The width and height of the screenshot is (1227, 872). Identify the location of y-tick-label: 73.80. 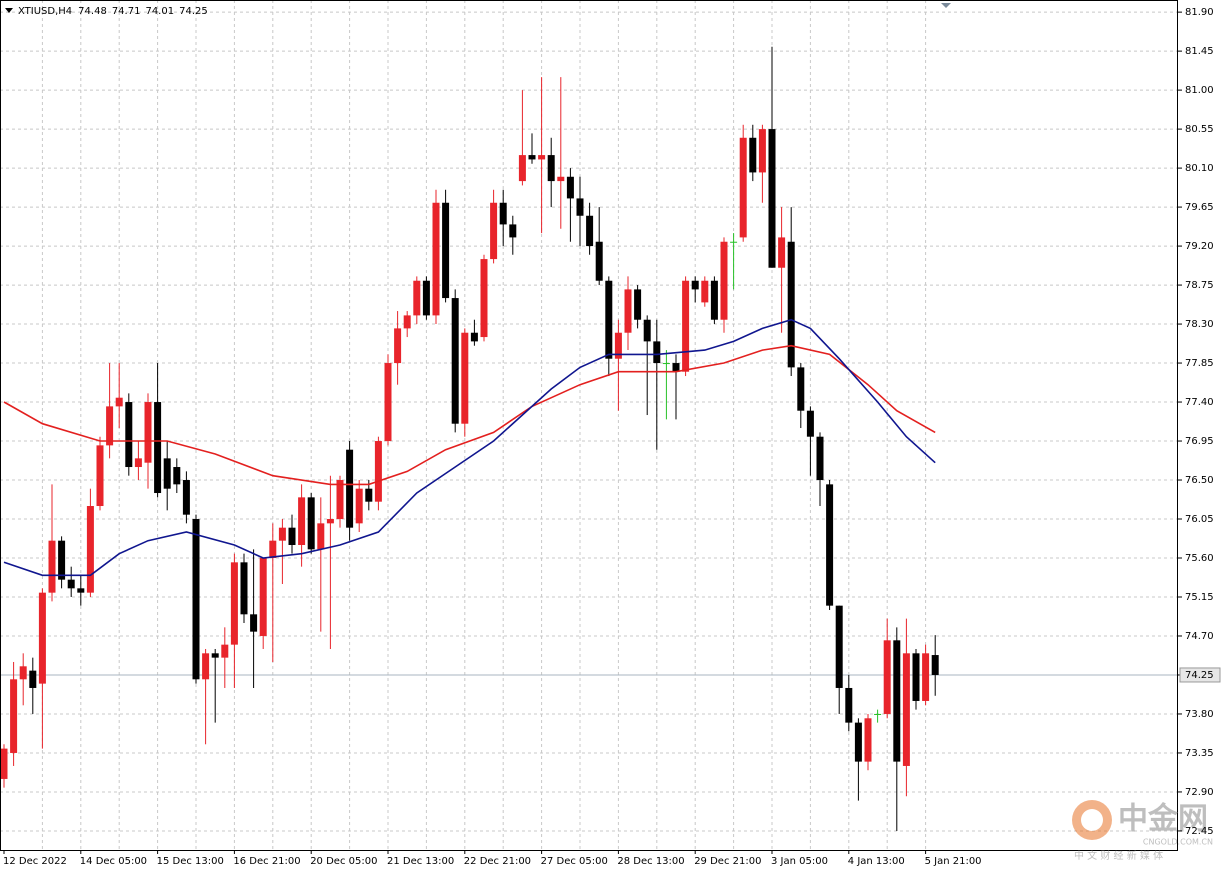
(1199, 714).